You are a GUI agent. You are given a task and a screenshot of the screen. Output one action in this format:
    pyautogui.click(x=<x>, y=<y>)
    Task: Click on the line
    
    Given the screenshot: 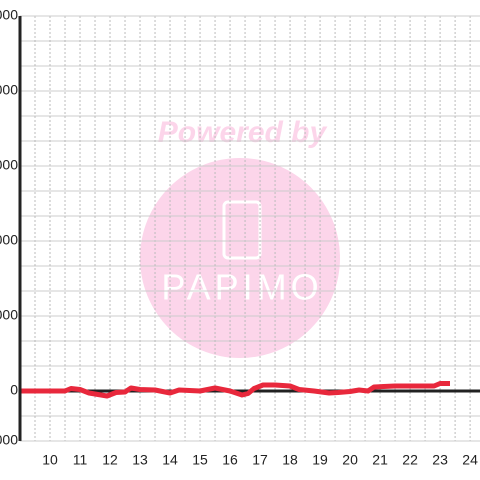 What is the action you would take?
    pyautogui.click(x=235, y=390)
    